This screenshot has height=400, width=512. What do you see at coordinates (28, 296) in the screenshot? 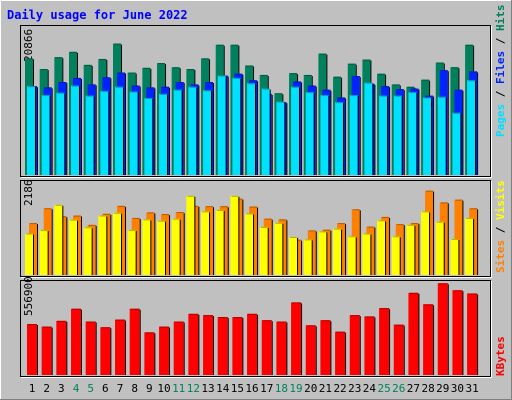
I see `y-tick-label-kbytes: 556900` at bounding box center [28, 296].